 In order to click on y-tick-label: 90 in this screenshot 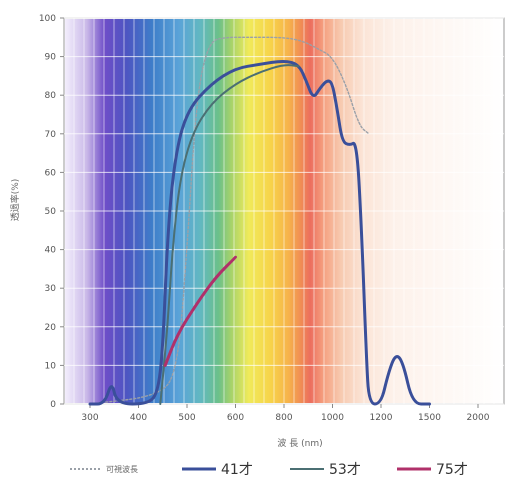, I will do `click(51, 58)`.